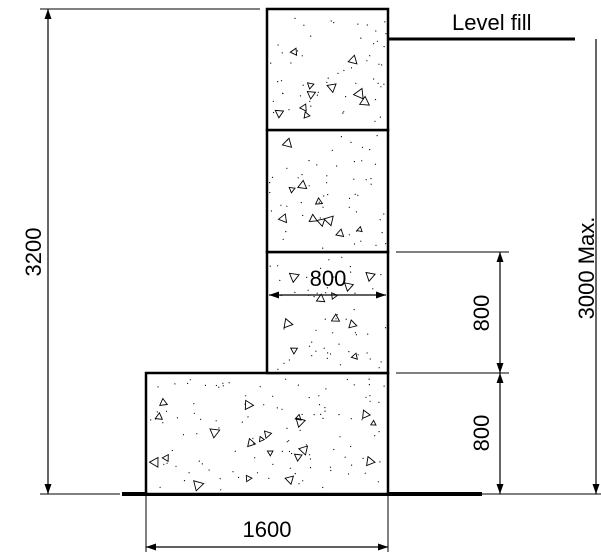  I want to click on max-height-label: 3000 Max., so click(586, 268).